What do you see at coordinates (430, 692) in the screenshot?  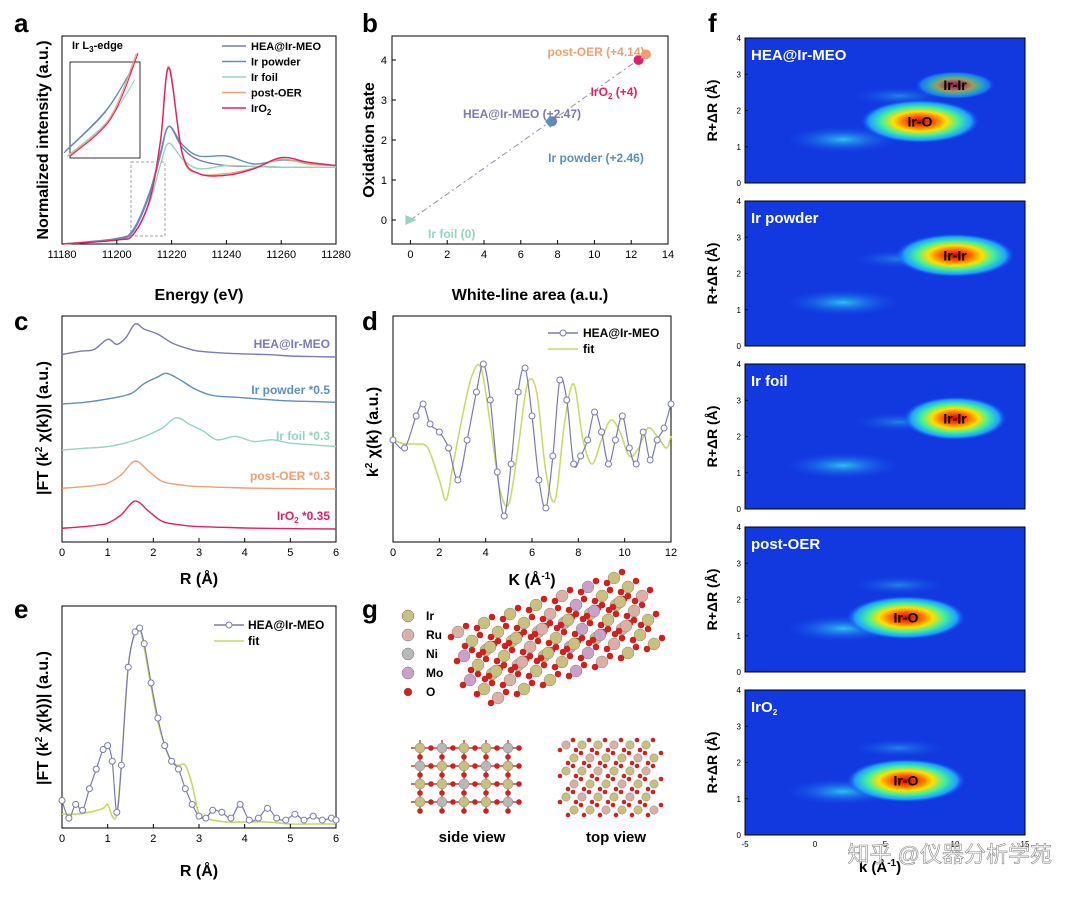 I see `atom-legend-label: O` at bounding box center [430, 692].